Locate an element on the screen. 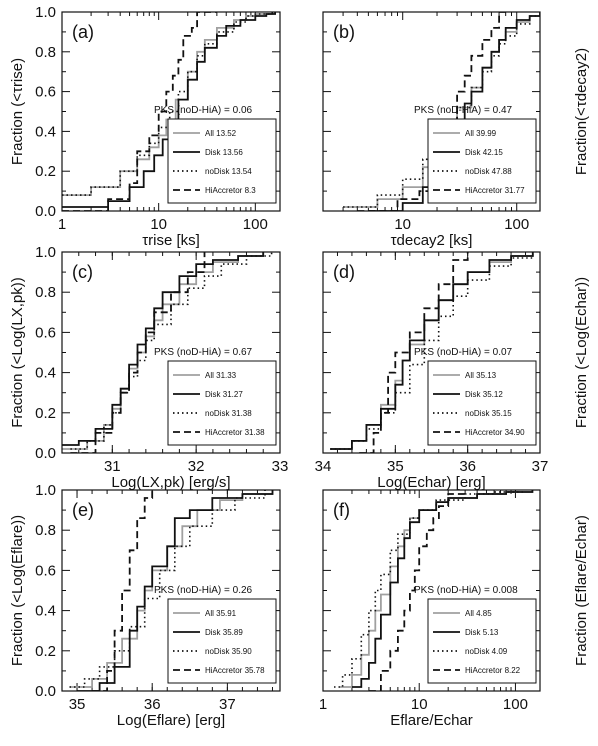 This screenshot has width=598, height=746. legend-entry: HiAccretor 35.78 is located at coordinates (235, 670).